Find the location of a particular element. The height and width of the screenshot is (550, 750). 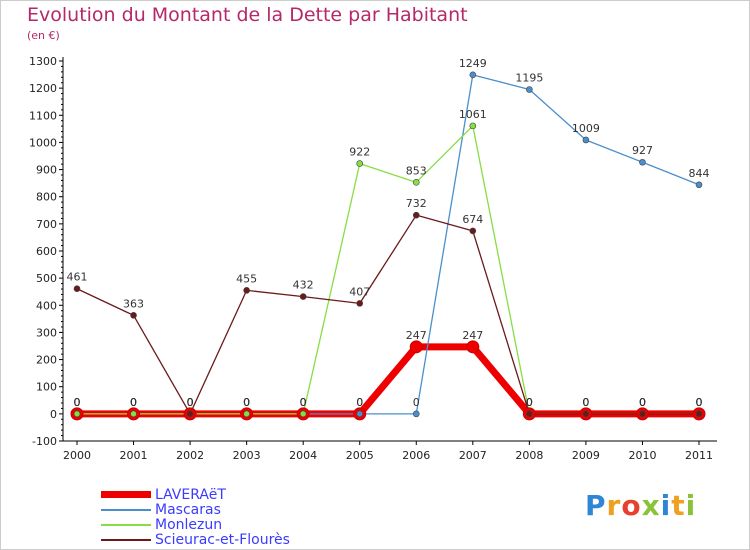

proxiti-logo: Proxiti is located at coordinates (640, 505).